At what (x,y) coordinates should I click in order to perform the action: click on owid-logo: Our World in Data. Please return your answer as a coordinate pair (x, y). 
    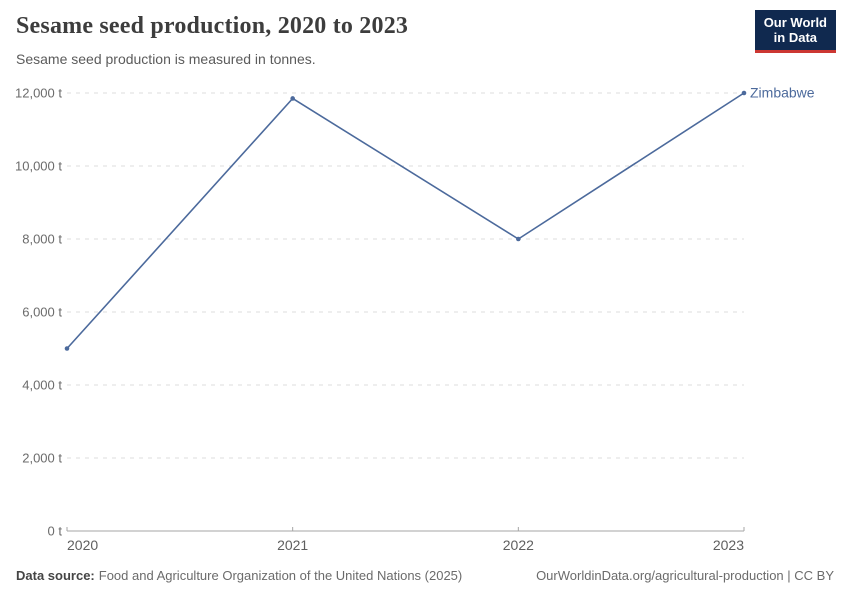
    Looking at the image, I should click on (795, 31).